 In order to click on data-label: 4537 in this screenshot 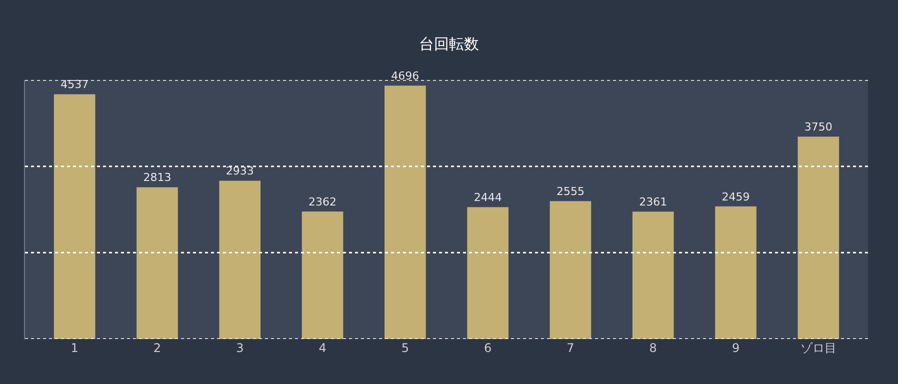, I will do `click(74, 85)`.